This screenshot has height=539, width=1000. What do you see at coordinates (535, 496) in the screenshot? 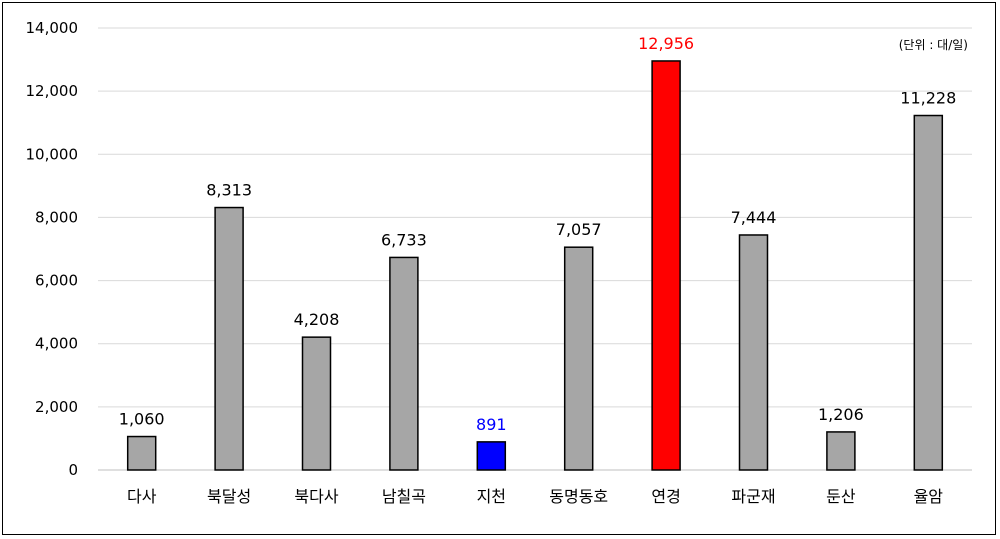
I see `x-axis-categories: 다사 북달성 북다사 남칠곡 지천 동명동호 연경 파군재 둔산 율암` at bounding box center [535, 496].